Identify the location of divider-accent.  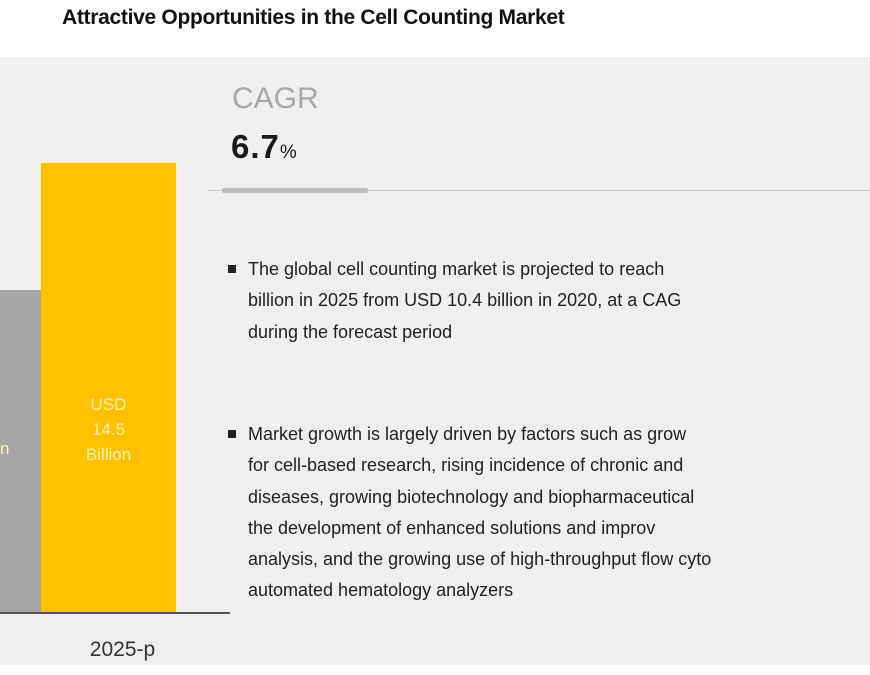
(295, 190).